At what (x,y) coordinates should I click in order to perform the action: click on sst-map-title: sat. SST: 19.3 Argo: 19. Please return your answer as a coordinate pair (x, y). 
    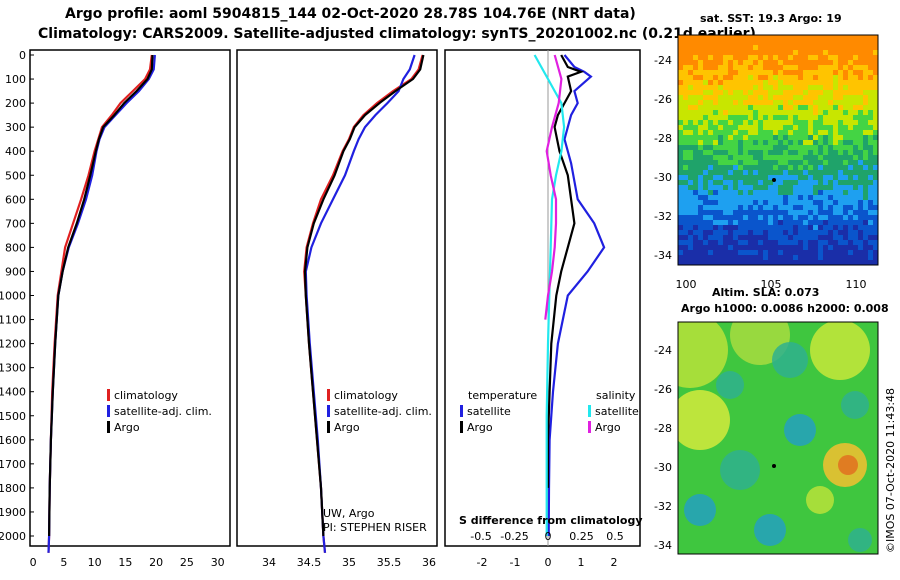
    Looking at the image, I should click on (771, 18).